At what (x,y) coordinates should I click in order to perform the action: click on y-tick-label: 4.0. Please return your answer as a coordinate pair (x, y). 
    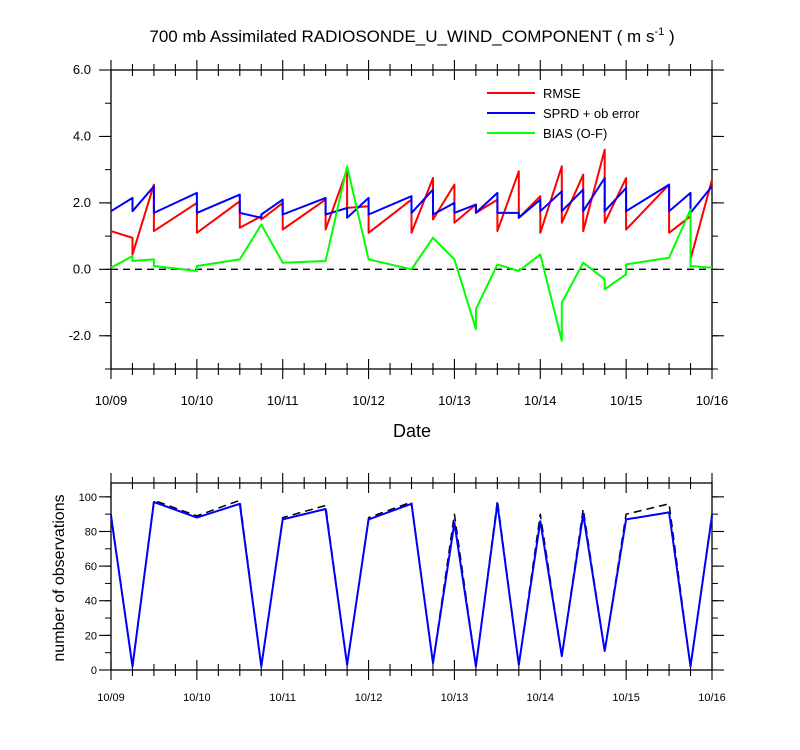
    Looking at the image, I should click on (82, 135).